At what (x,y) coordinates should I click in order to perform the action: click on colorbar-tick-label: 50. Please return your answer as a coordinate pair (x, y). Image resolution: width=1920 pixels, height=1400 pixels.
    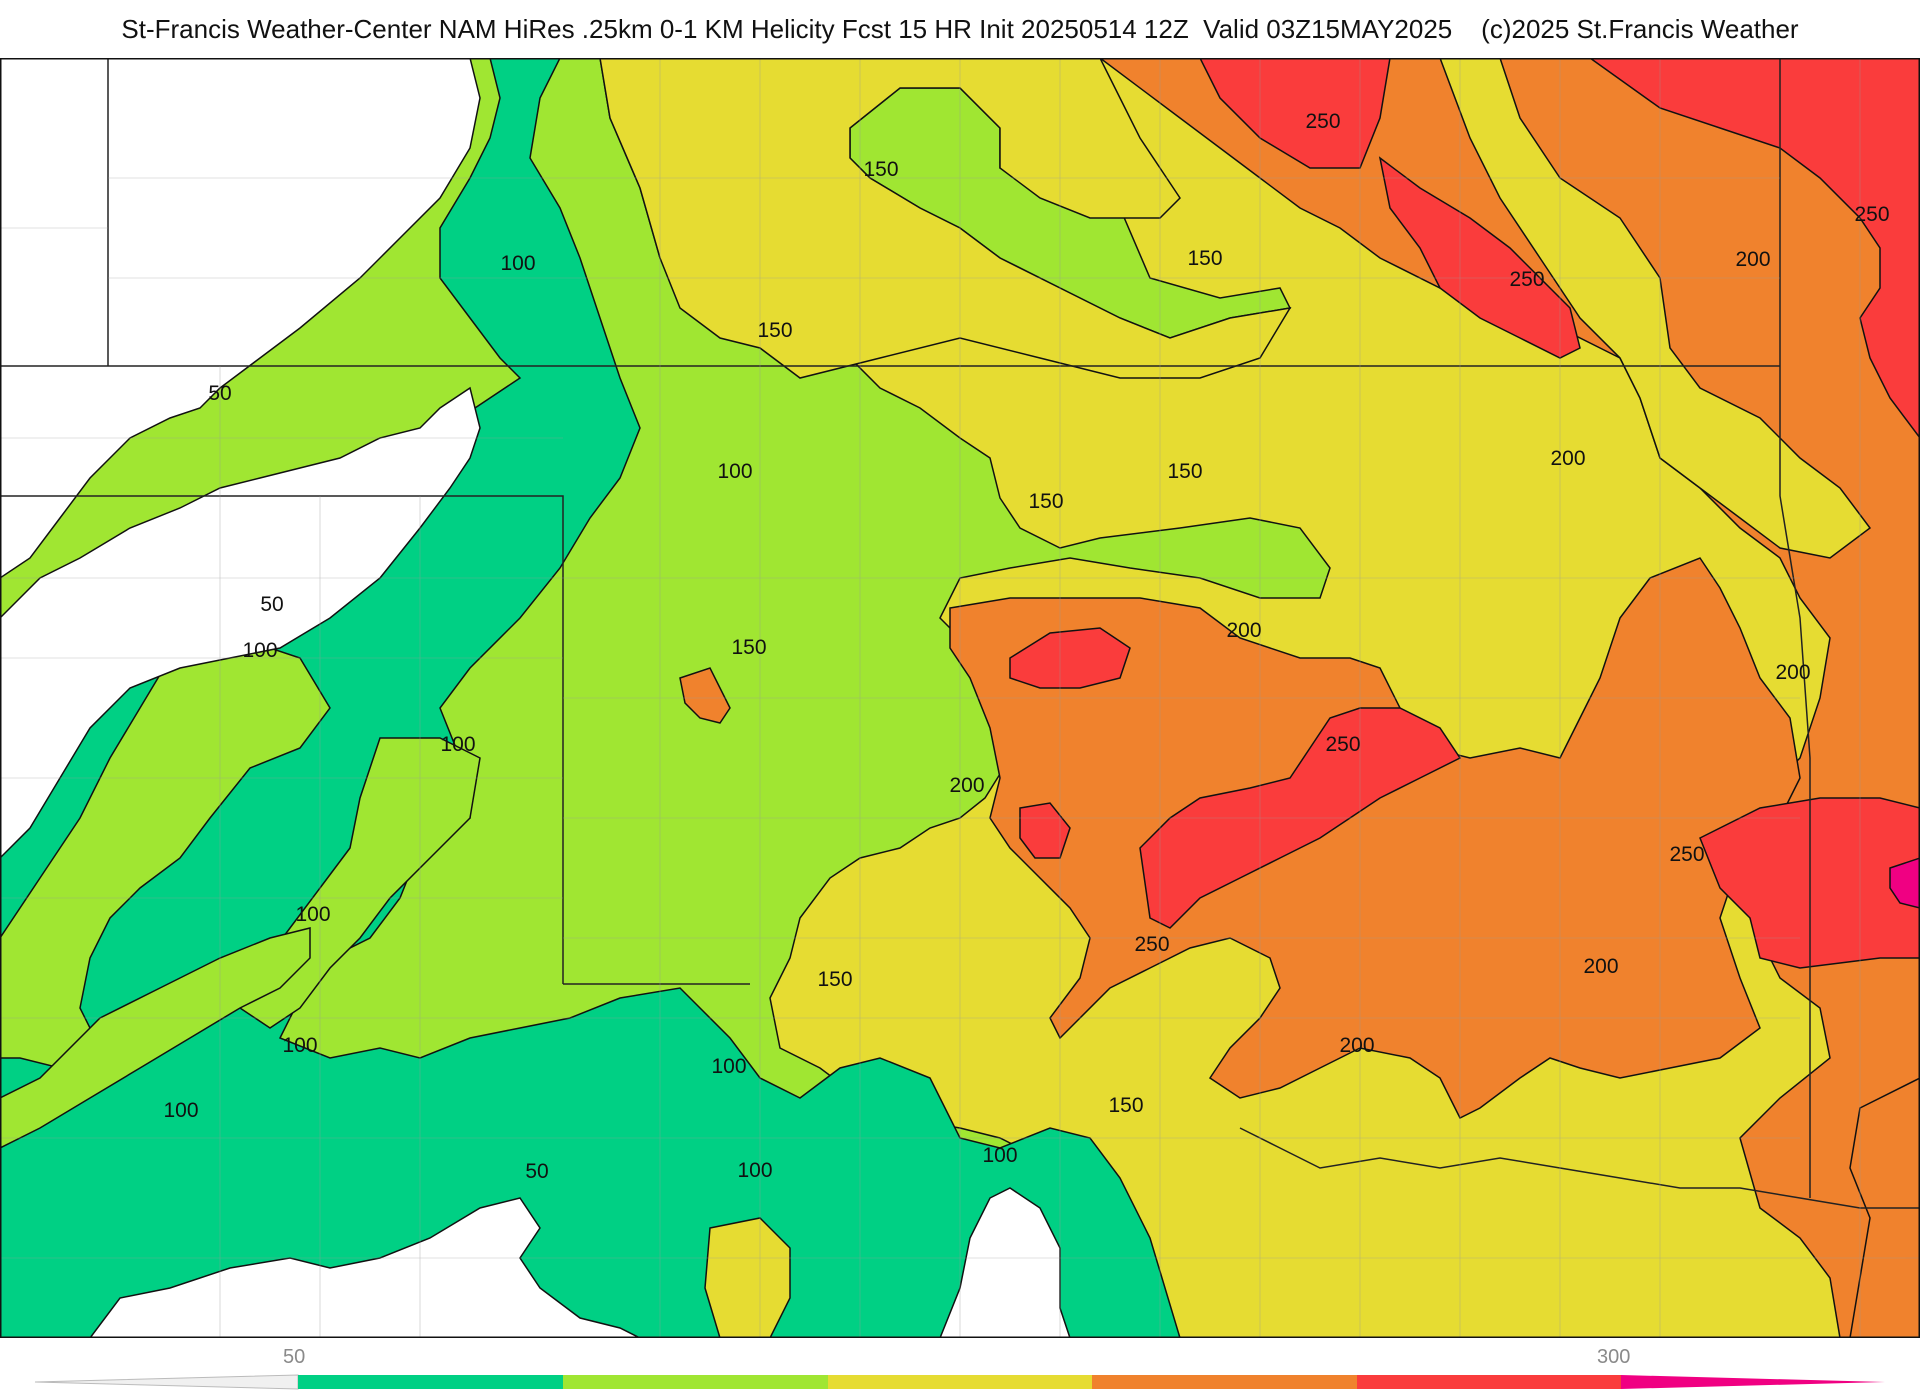
    Looking at the image, I should click on (294, 1357).